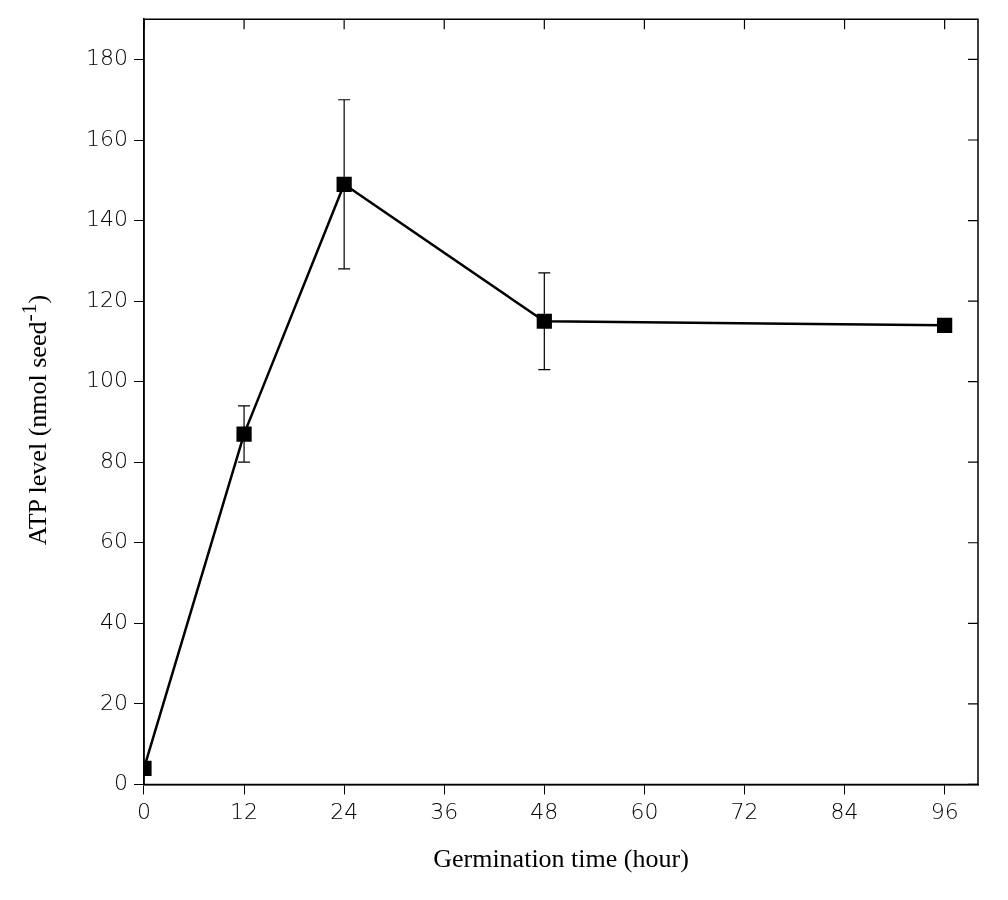 Image resolution: width=1008 pixels, height=900 pixels. I want to click on y-tick-label: 80, so click(113, 460).